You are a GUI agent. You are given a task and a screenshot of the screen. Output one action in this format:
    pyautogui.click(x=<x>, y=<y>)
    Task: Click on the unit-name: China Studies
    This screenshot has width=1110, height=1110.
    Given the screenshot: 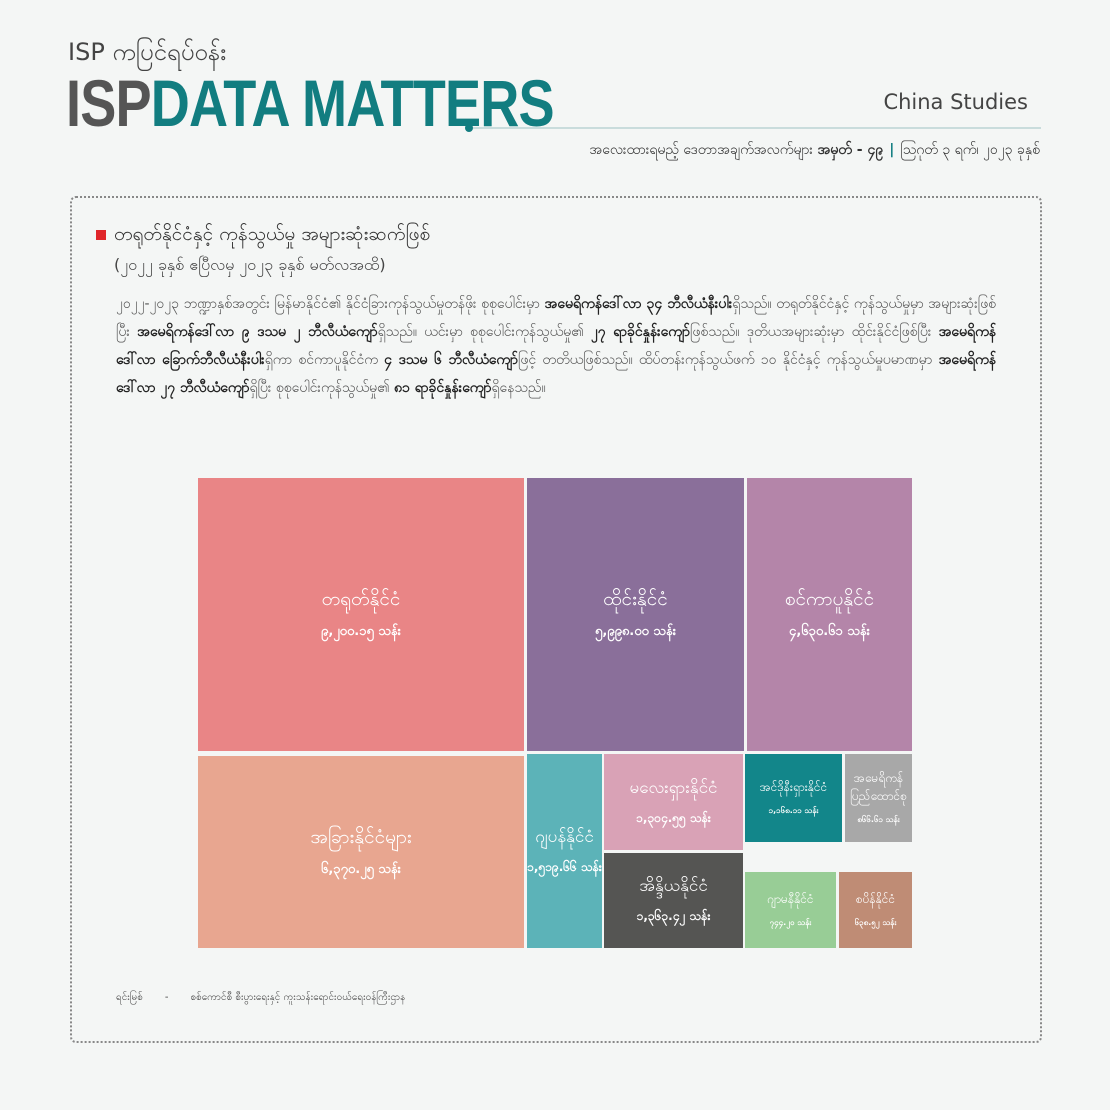 What is the action you would take?
    pyautogui.click(x=955, y=102)
    